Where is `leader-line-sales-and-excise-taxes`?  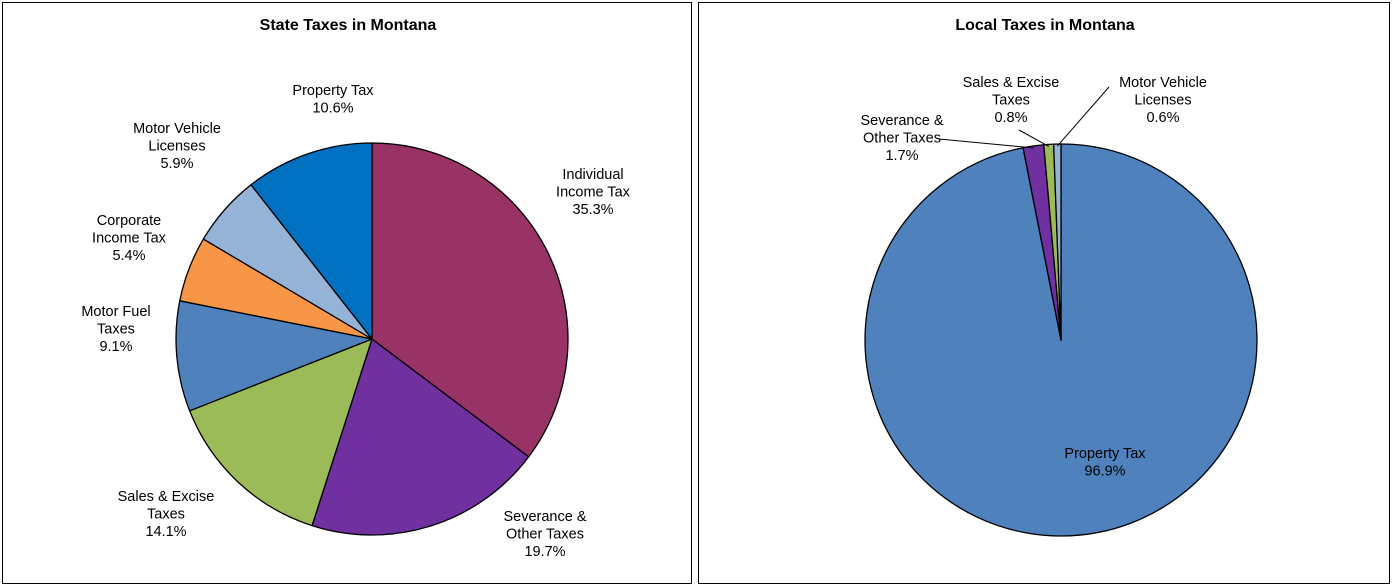
leader-line-sales-and-excise-taxes is located at coordinates (1034, 138).